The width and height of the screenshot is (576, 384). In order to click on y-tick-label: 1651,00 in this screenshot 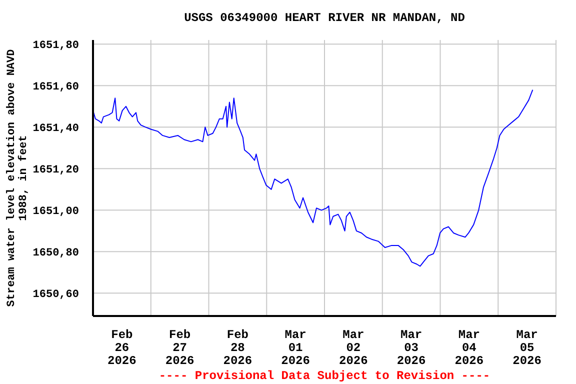, I will do `click(55, 212)`.